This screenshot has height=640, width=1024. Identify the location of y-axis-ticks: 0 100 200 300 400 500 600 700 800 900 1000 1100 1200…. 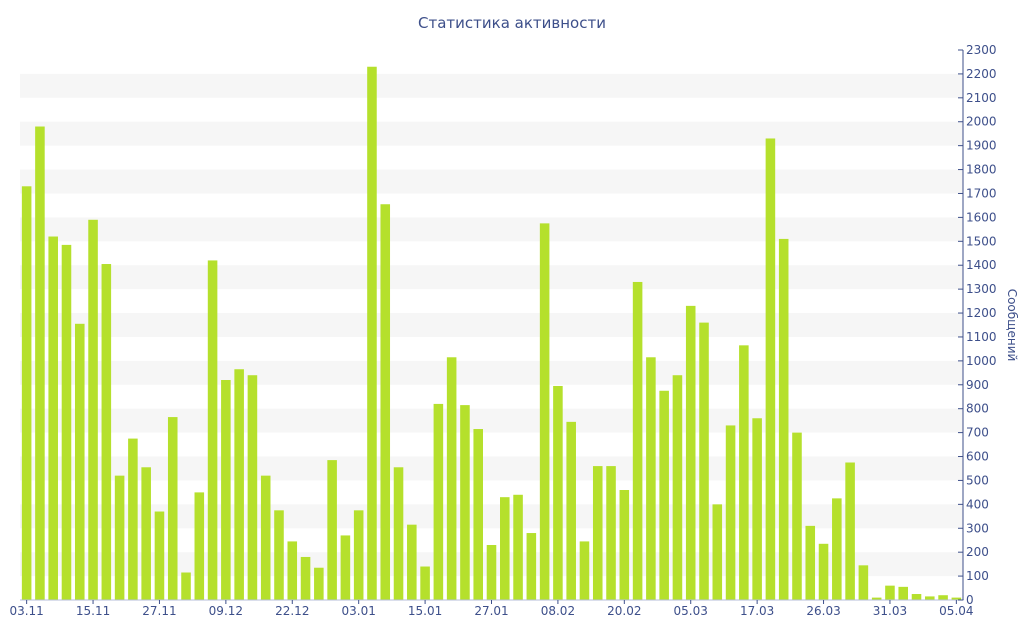
(977, 325).